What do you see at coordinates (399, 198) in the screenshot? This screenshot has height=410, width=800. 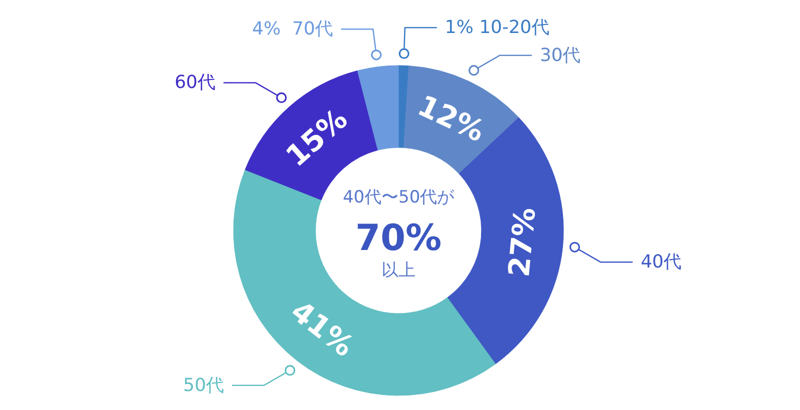 I see `text: 40代〜50代が` at bounding box center [399, 198].